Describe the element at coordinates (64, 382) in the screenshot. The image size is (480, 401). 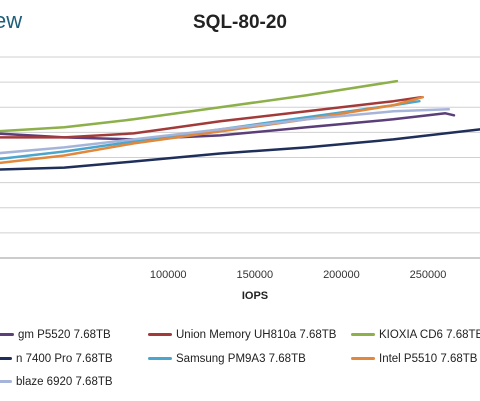
I see `legend-label: blaze 6920 7.68TB` at that location.